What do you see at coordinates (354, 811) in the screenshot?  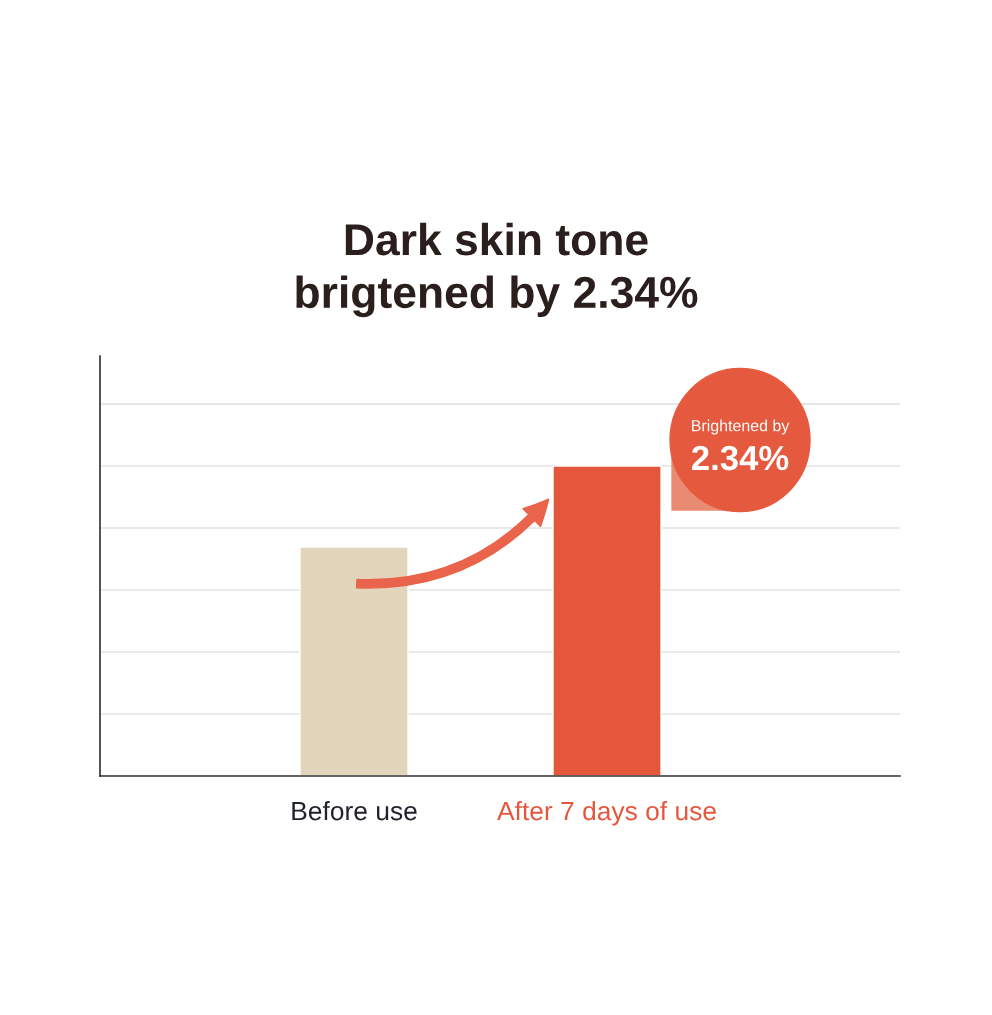 I see `x-tick-label: Before use` at bounding box center [354, 811].